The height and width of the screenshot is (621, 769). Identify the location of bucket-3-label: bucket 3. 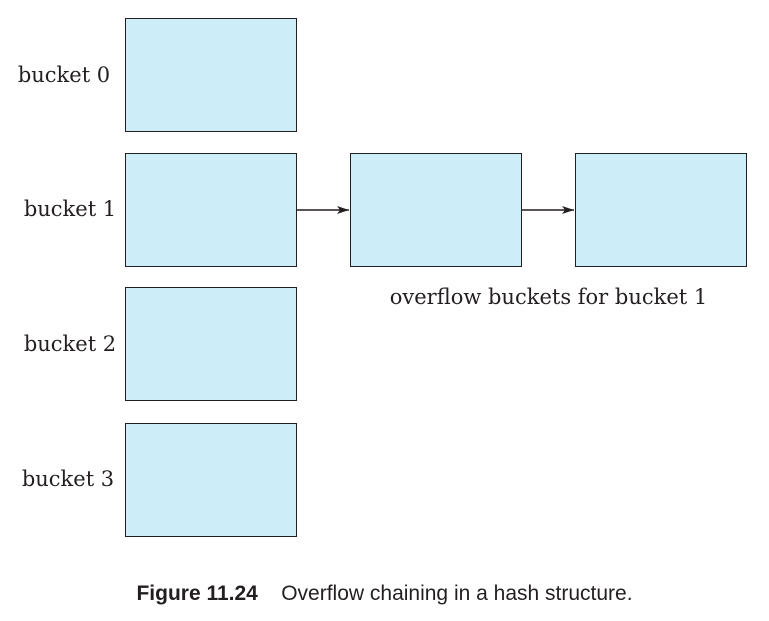
(68, 479).